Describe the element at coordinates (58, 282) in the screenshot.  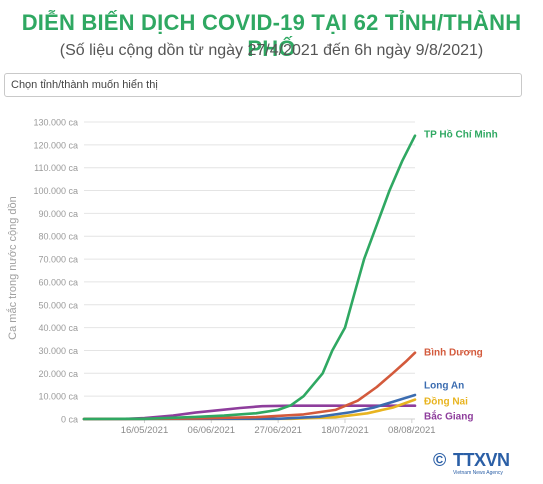
I see `y-tick-label: 60.000 ca` at that location.